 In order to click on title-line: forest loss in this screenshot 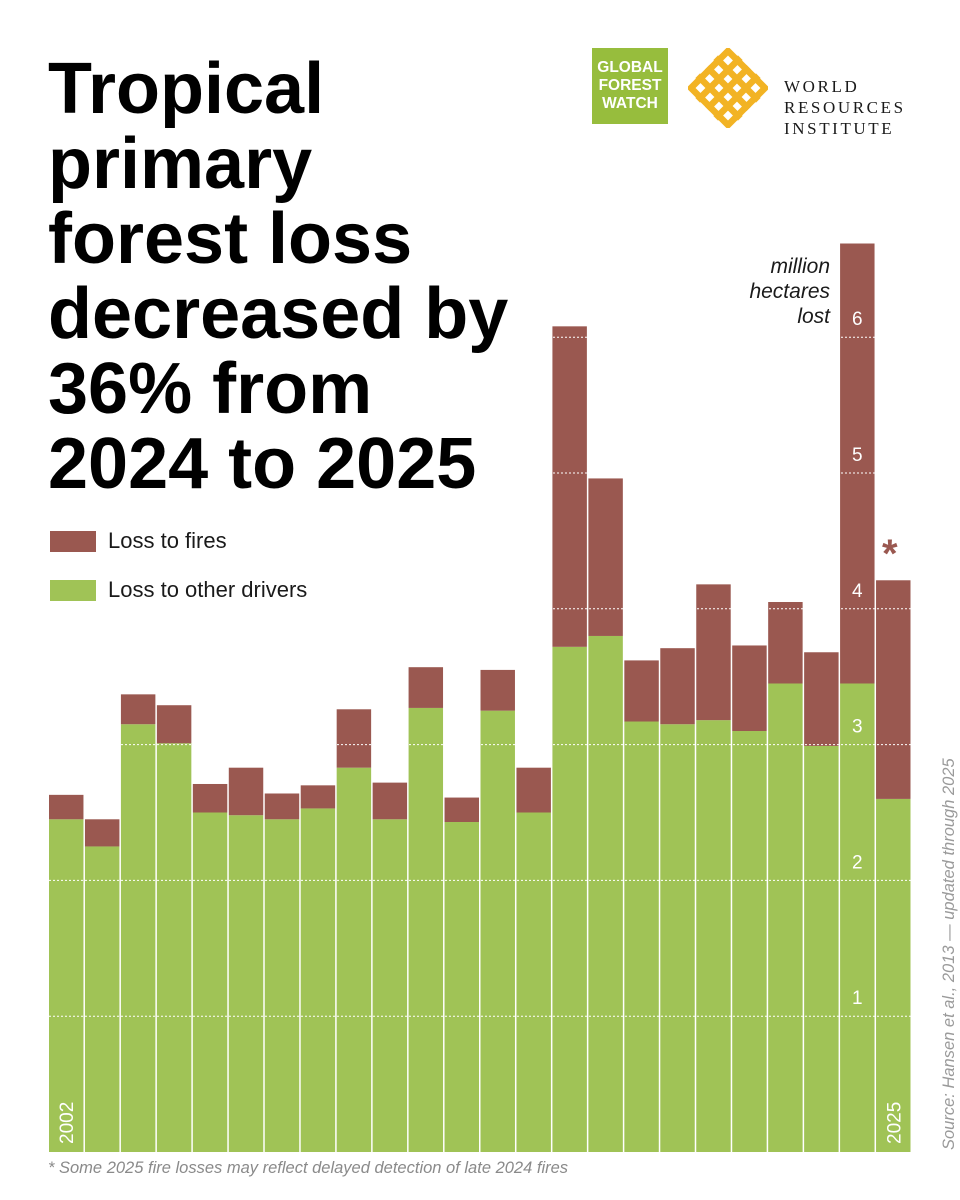, I will do `click(230, 239)`.